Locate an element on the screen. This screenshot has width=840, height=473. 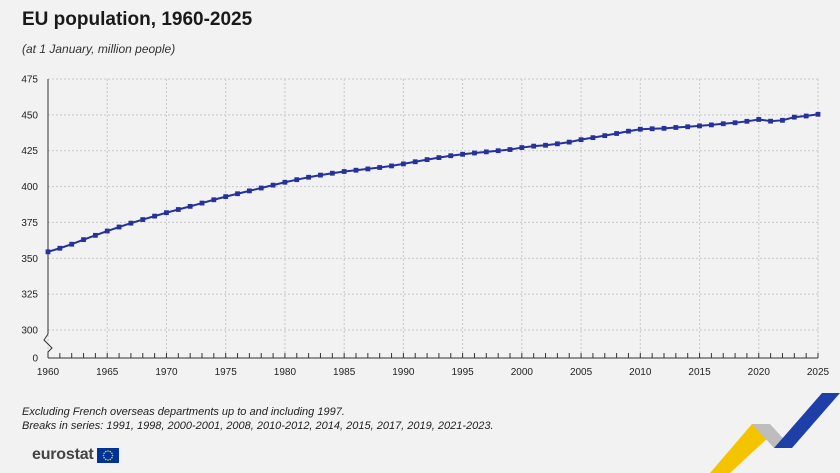
eu-flag-icon is located at coordinates (107, 455).